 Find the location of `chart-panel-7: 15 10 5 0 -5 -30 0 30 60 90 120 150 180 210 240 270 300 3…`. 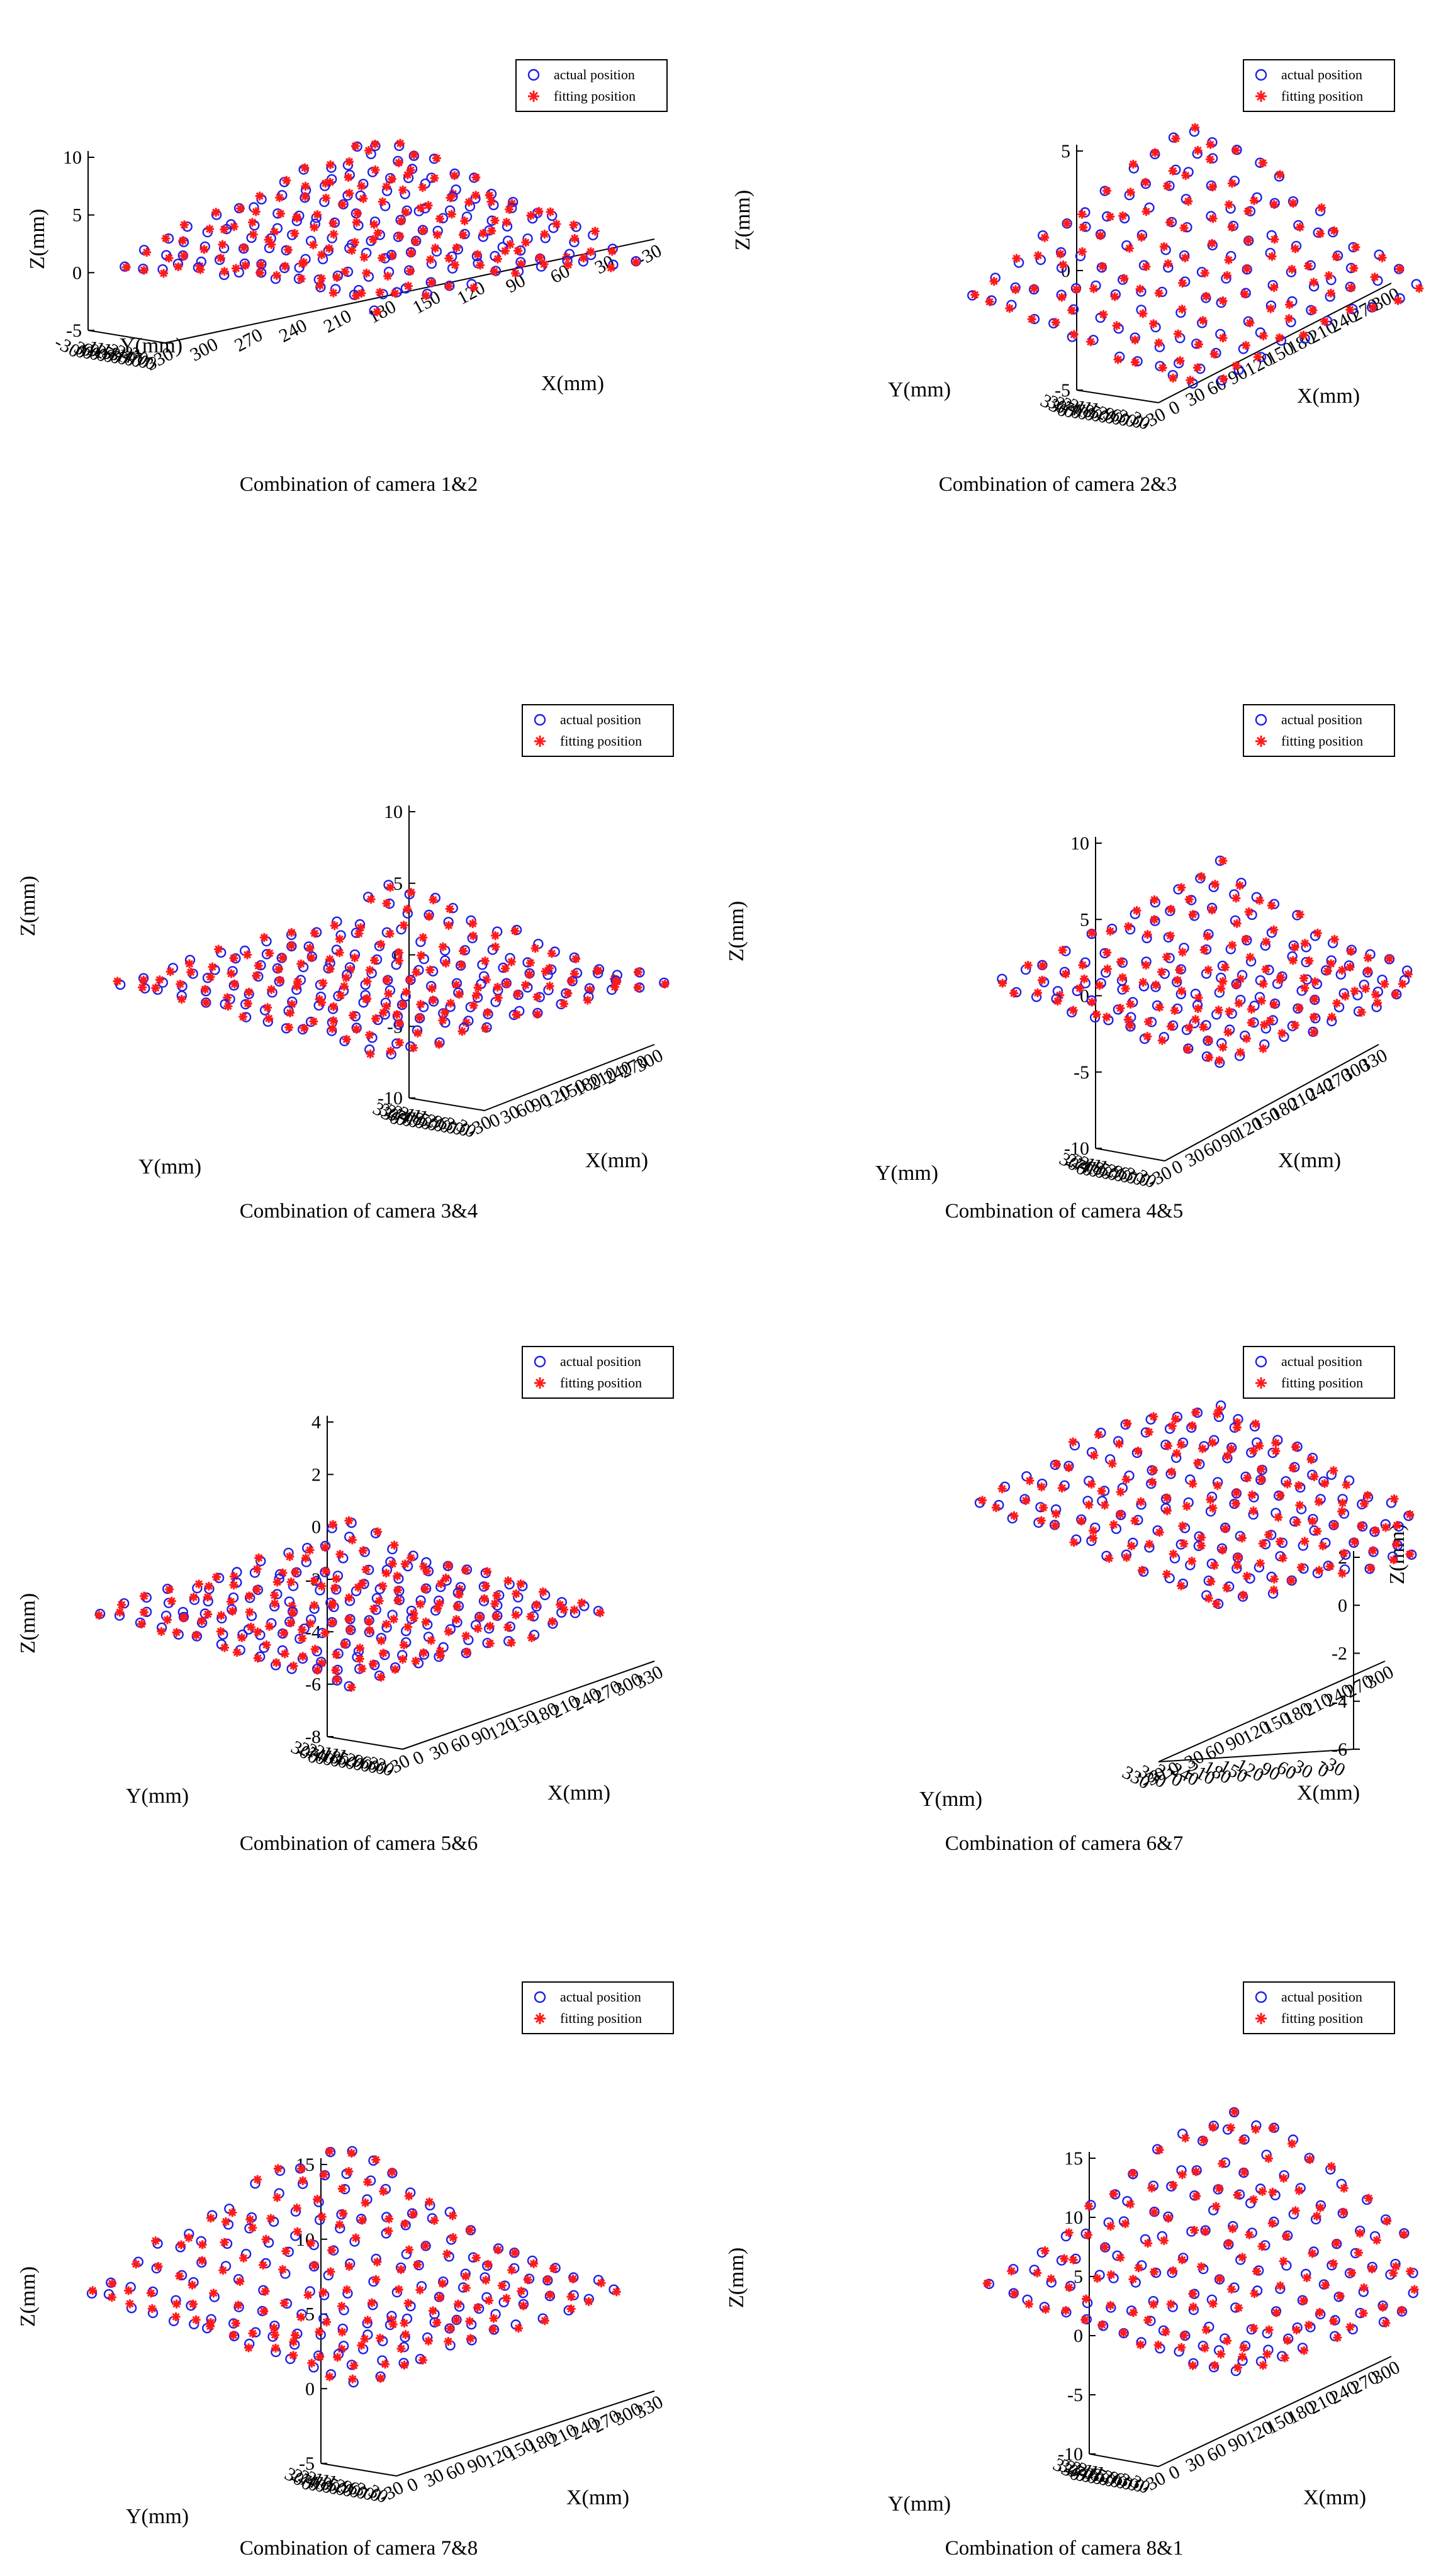

chart-panel-7: 15 10 5 0 -5 -30 0 30 60 90 120 150 180 210 240 270 300 3… is located at coordinates (359, 2253).